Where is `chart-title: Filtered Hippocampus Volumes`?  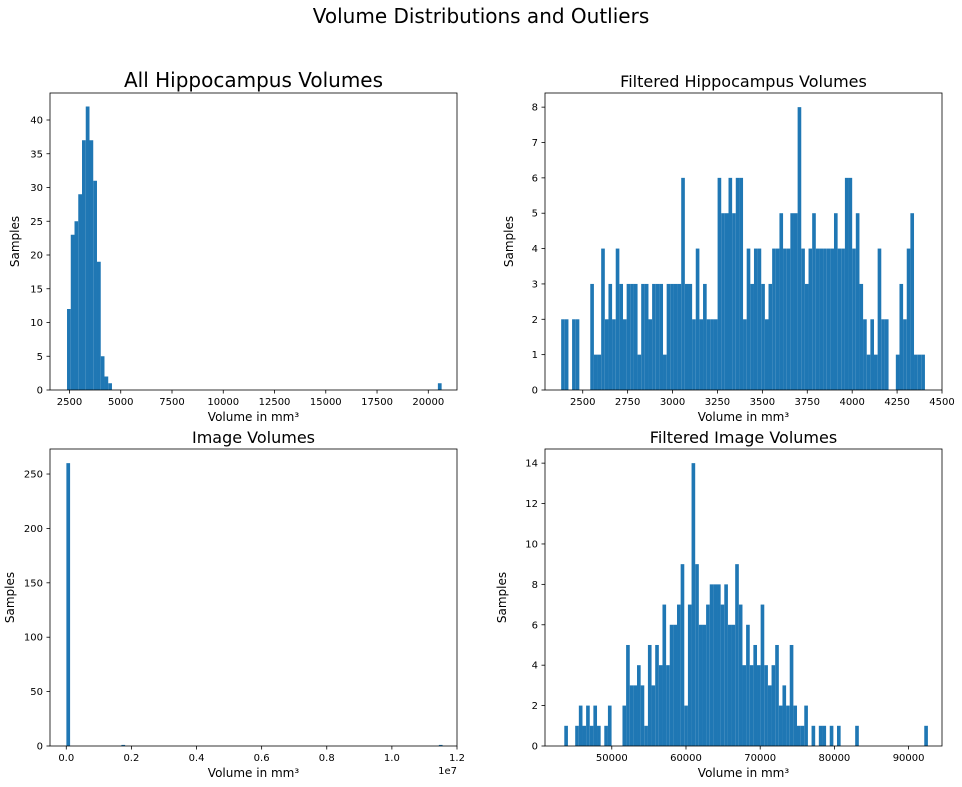
chart-title: Filtered Hippocampus Volumes is located at coordinates (743, 81).